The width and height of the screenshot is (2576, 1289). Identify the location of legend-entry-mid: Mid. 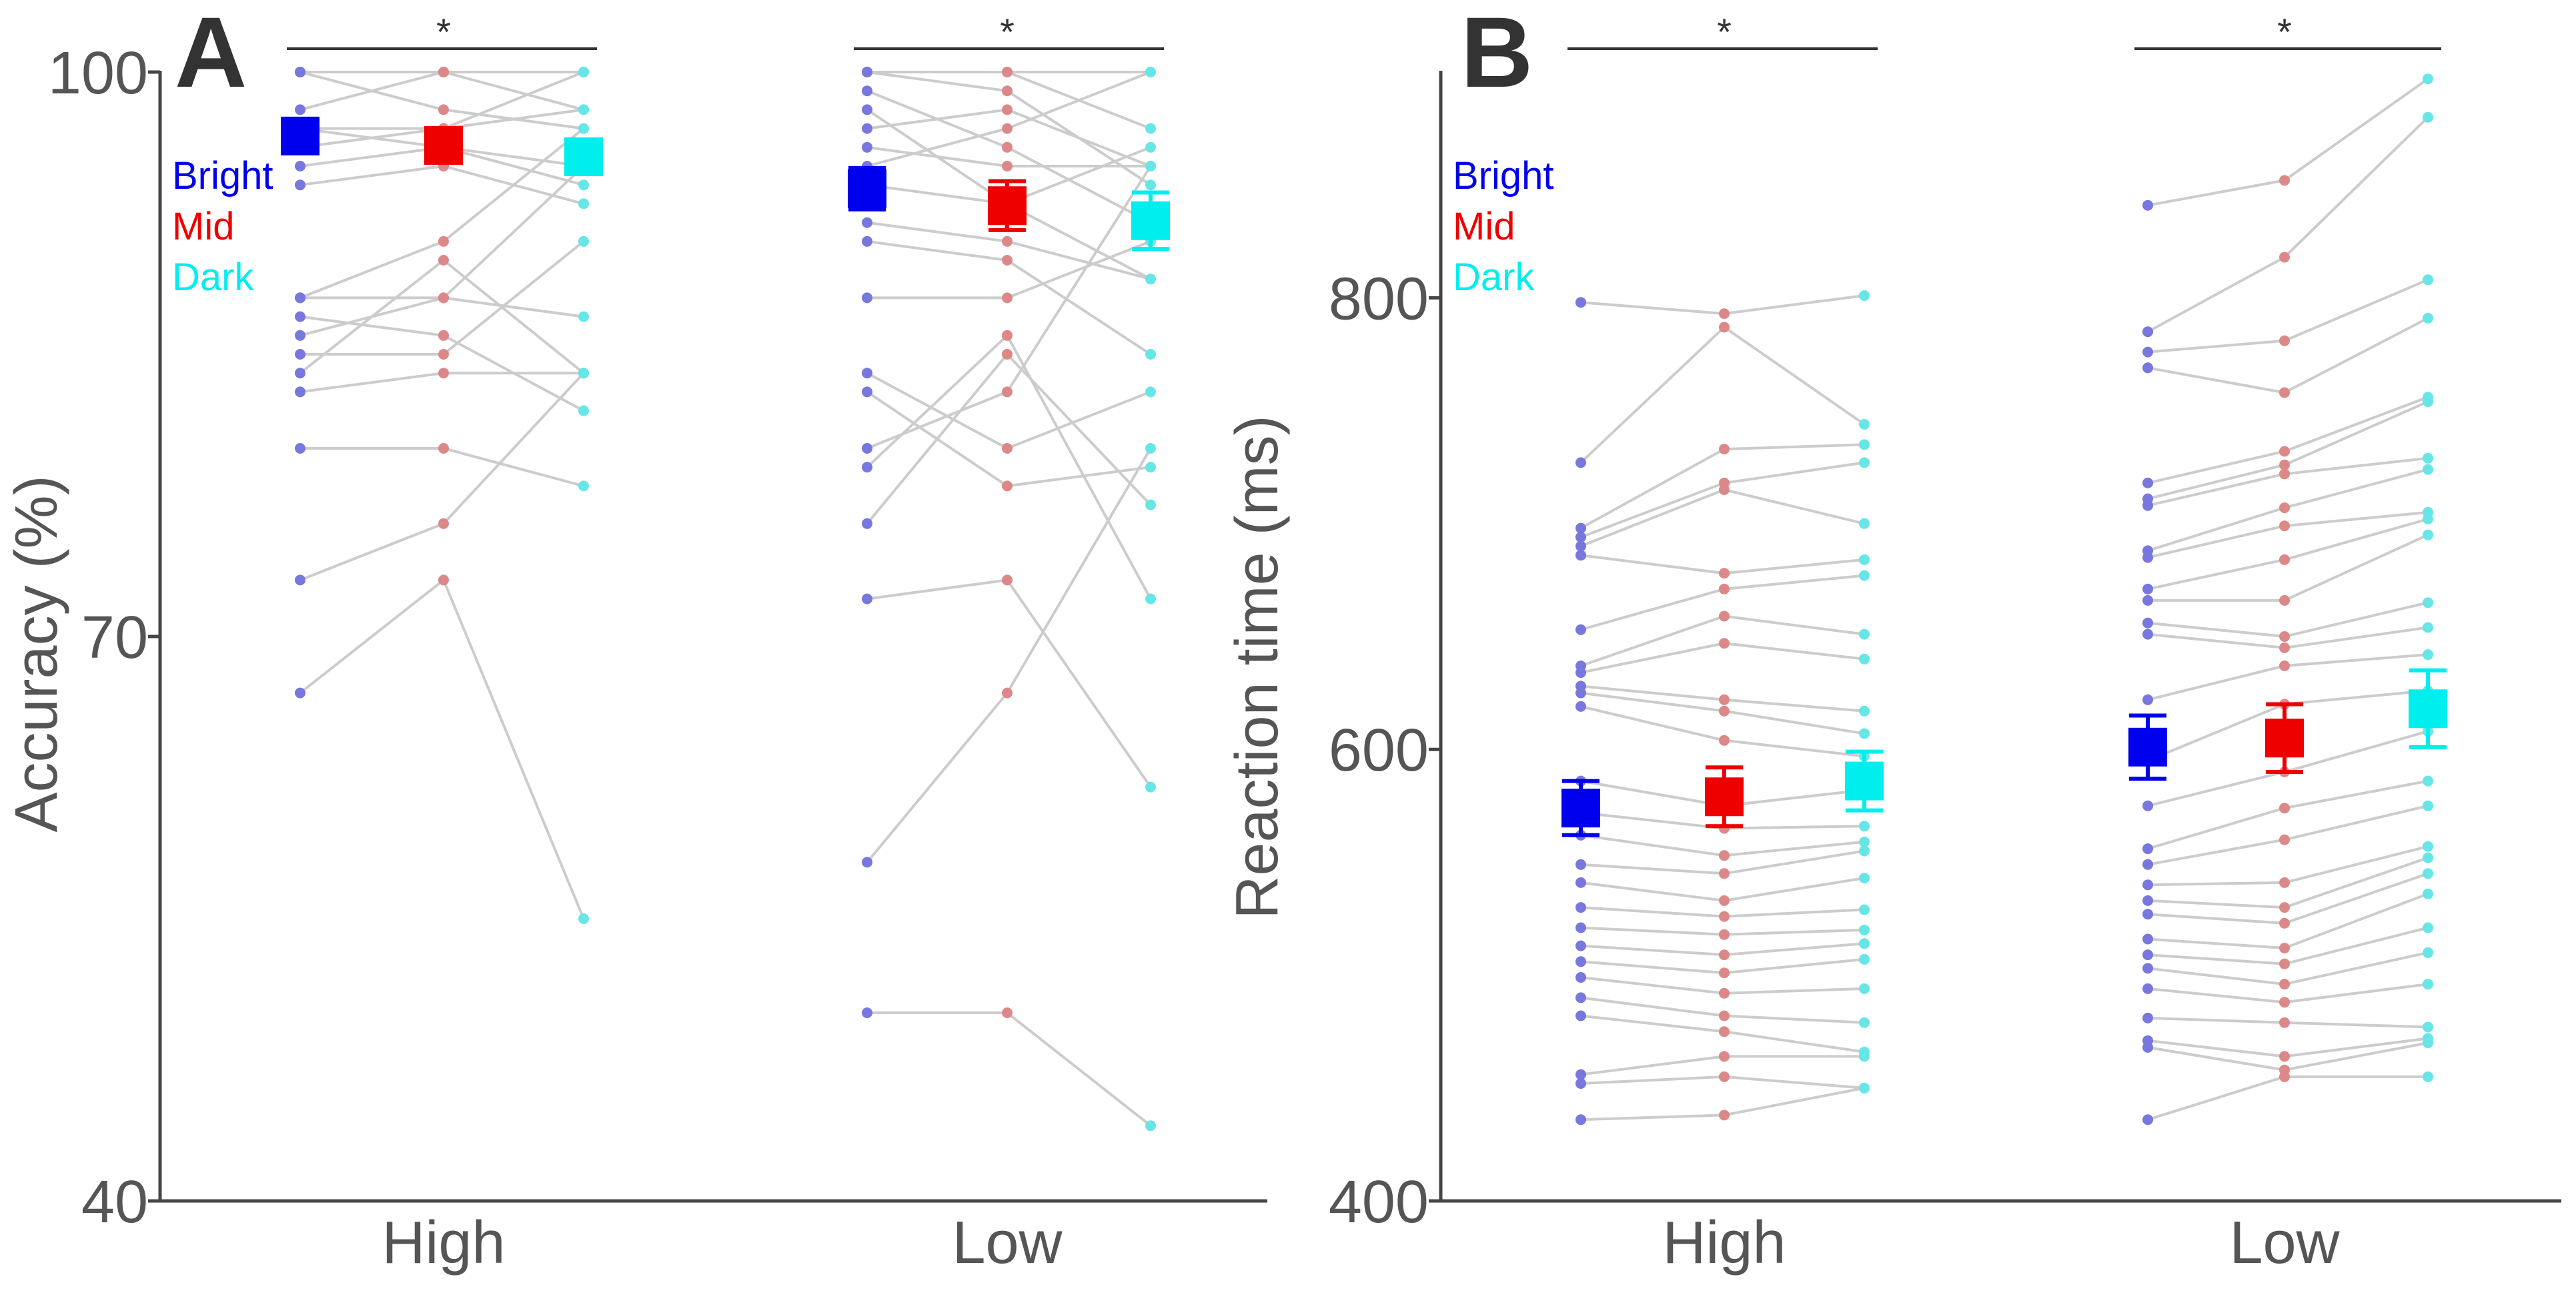
(1484, 227).